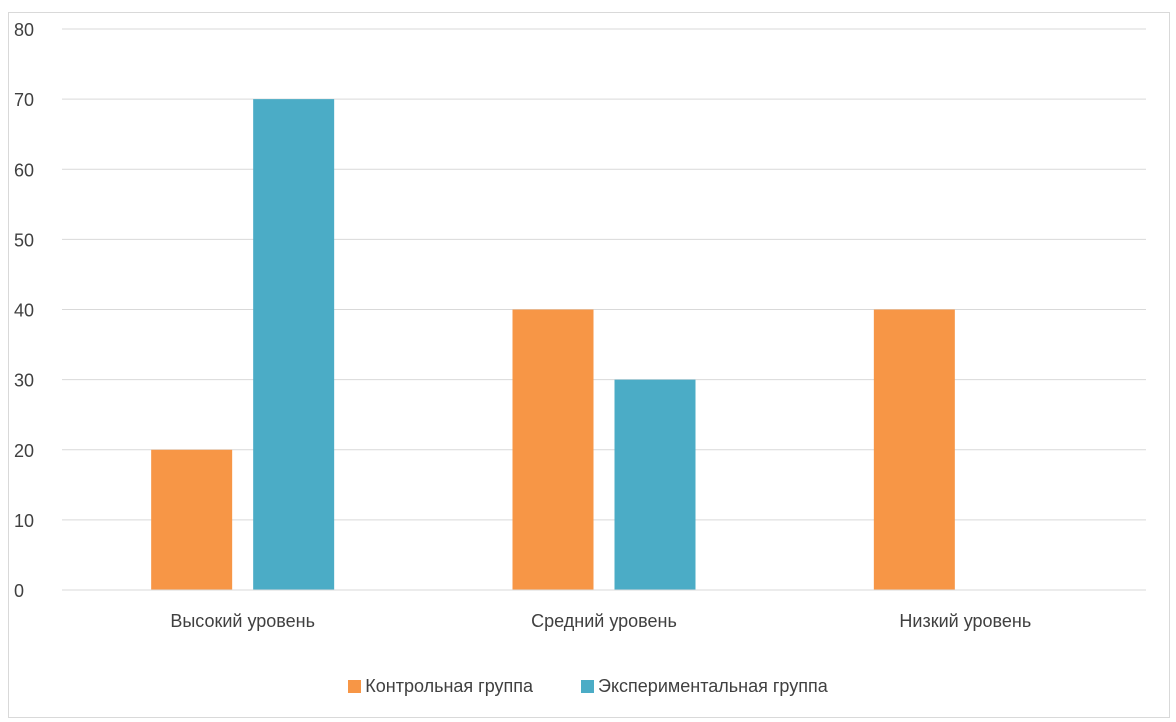  Describe the element at coordinates (355, 686) in the screenshot. I see `legend-swatch-control` at that location.